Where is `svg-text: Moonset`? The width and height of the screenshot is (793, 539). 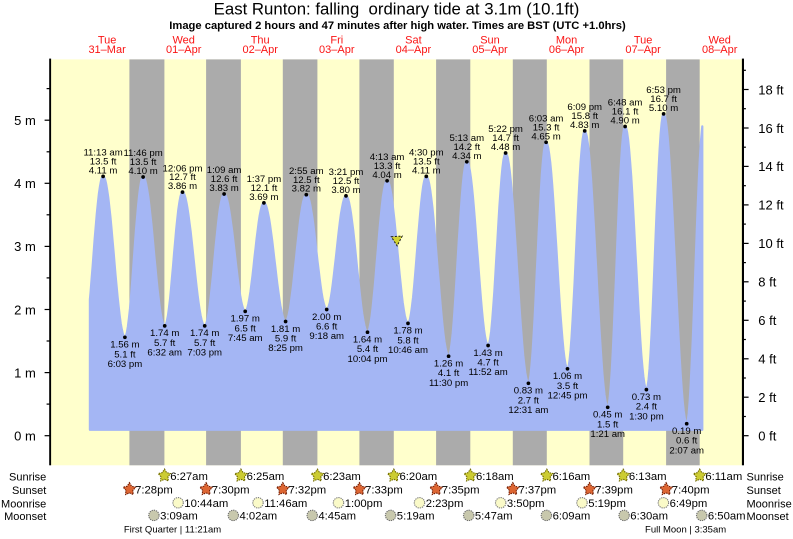
svg-text: Moonset is located at coordinates (768, 517).